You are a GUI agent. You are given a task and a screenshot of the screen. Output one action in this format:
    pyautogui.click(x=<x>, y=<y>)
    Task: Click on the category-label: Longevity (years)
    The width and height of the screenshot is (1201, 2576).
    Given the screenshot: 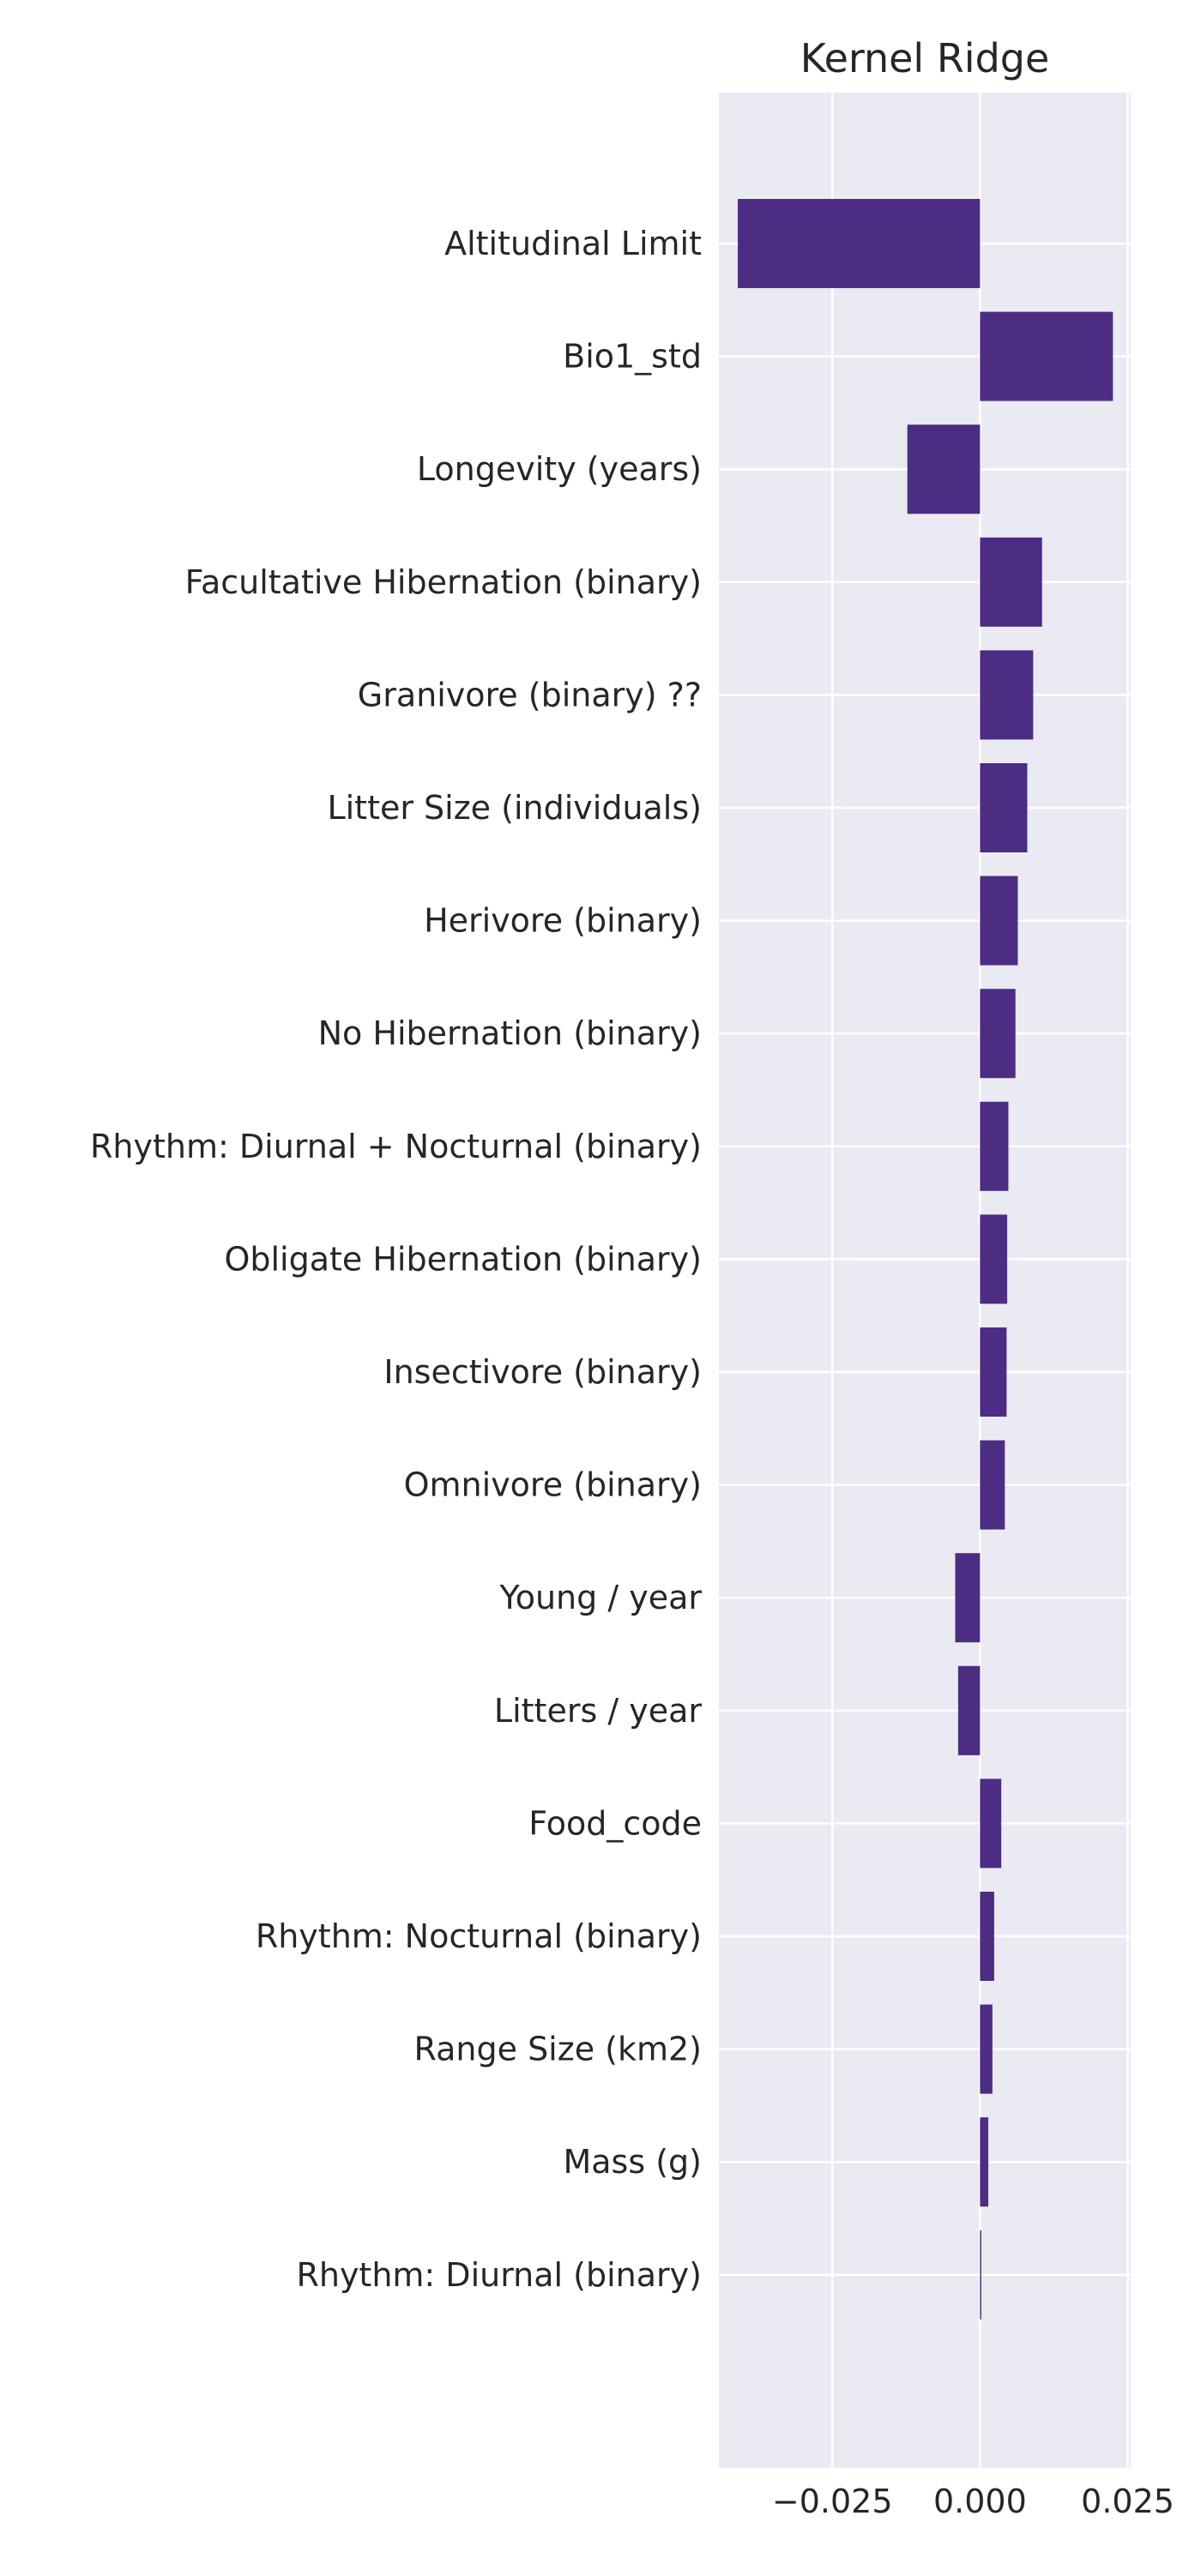 What is the action you would take?
    pyautogui.click(x=559, y=469)
    